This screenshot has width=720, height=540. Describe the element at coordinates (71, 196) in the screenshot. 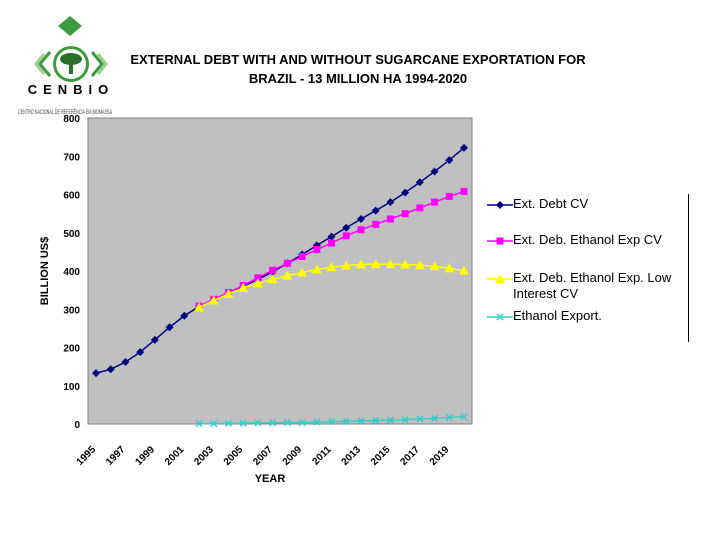

I see `y-tick-label: 600` at that location.